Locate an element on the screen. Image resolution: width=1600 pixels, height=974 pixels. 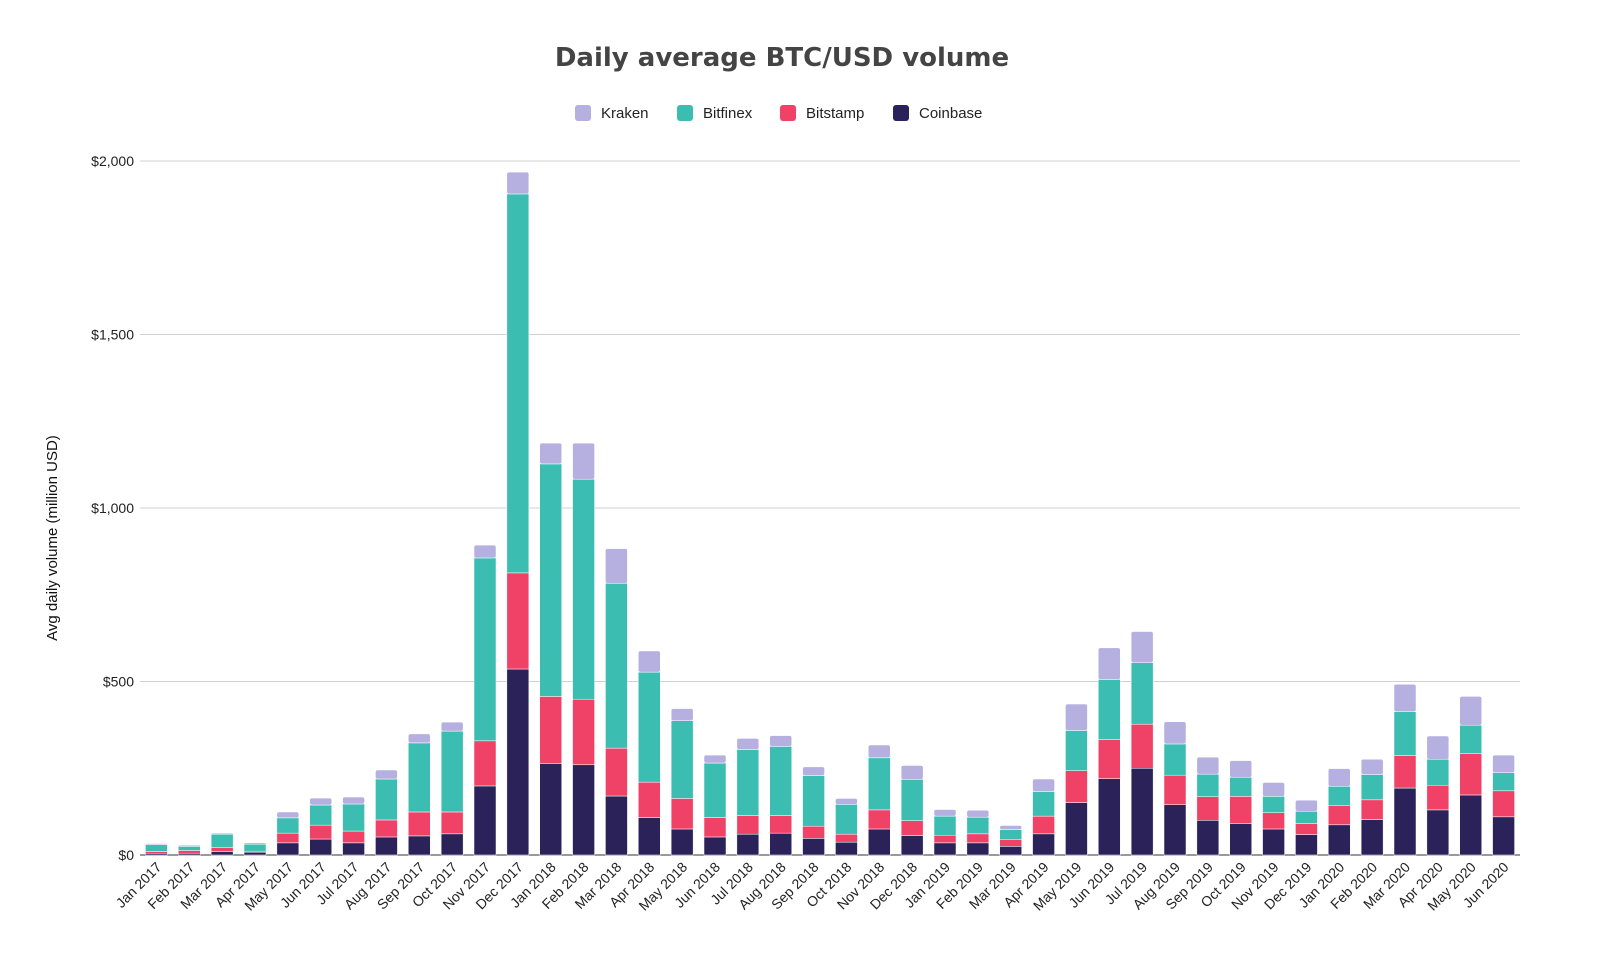
legend-label-kraken: Kraken is located at coordinates (625, 113).